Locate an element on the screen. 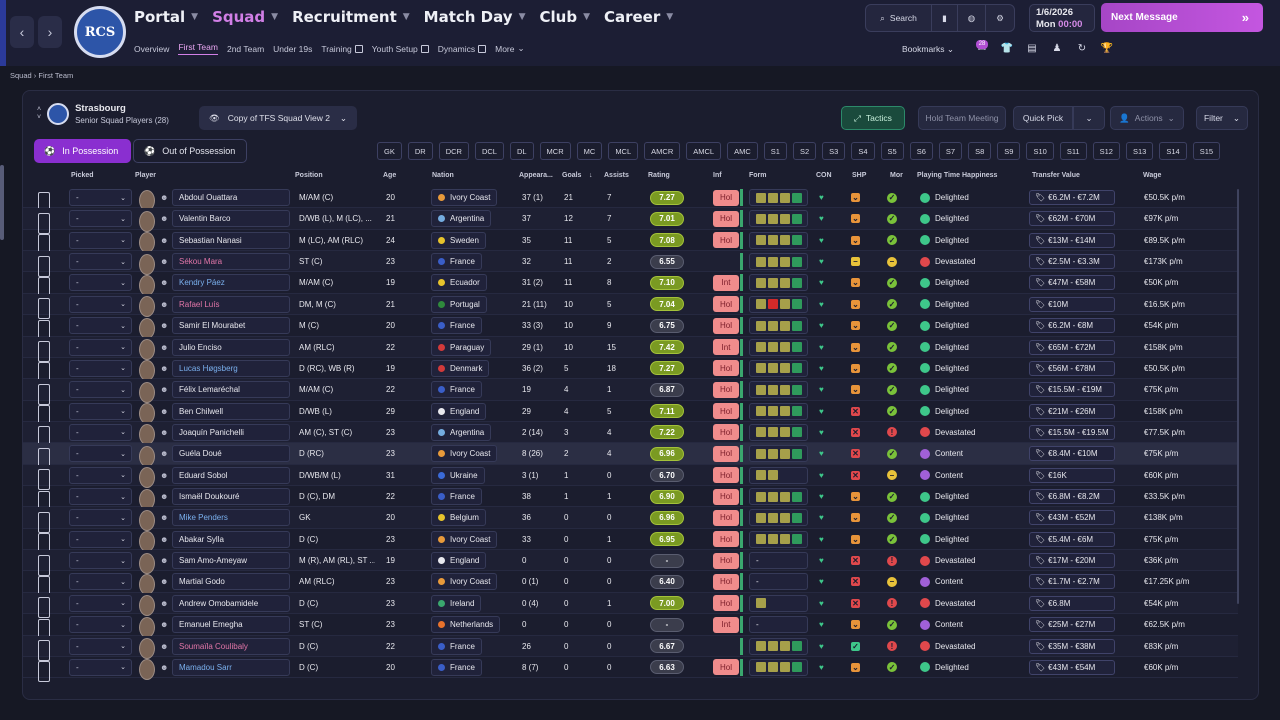 The width and height of the screenshot is (1280, 720). nav-squad: Squad ▼ is located at coordinates (245, 17).